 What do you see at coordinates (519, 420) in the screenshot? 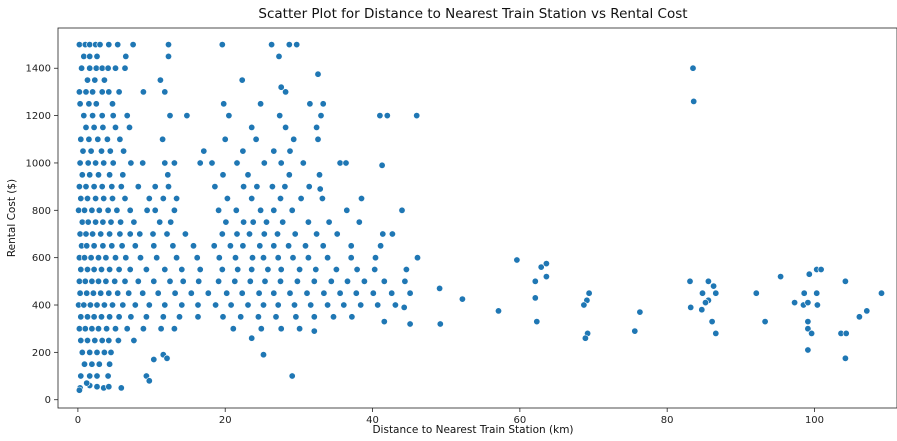
I see `x-tick-label: 60` at bounding box center [519, 420].